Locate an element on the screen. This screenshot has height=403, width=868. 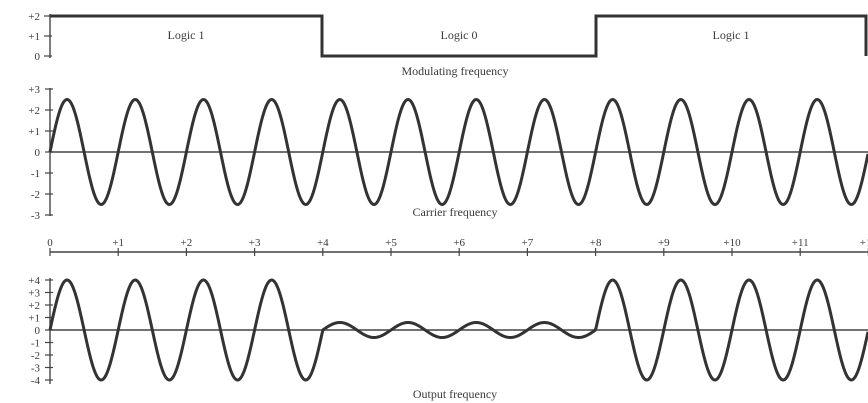
carrier-y-tick-label: -1 is located at coordinates (35, 174).